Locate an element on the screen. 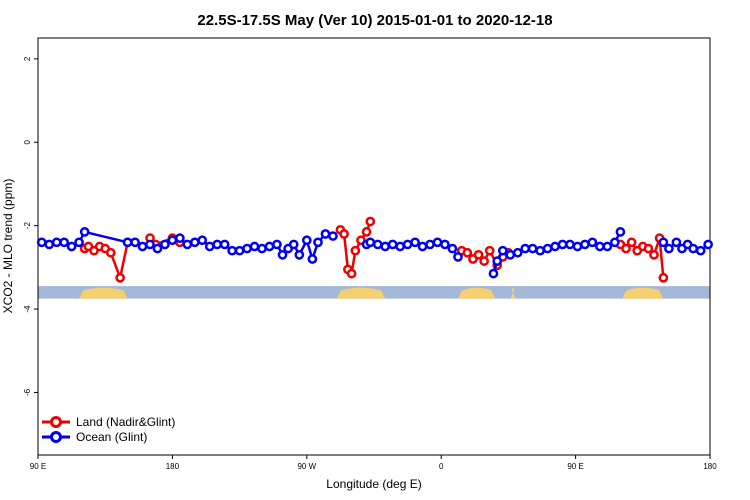  x-axis-label: Longitude (deg E) is located at coordinates (373, 484).